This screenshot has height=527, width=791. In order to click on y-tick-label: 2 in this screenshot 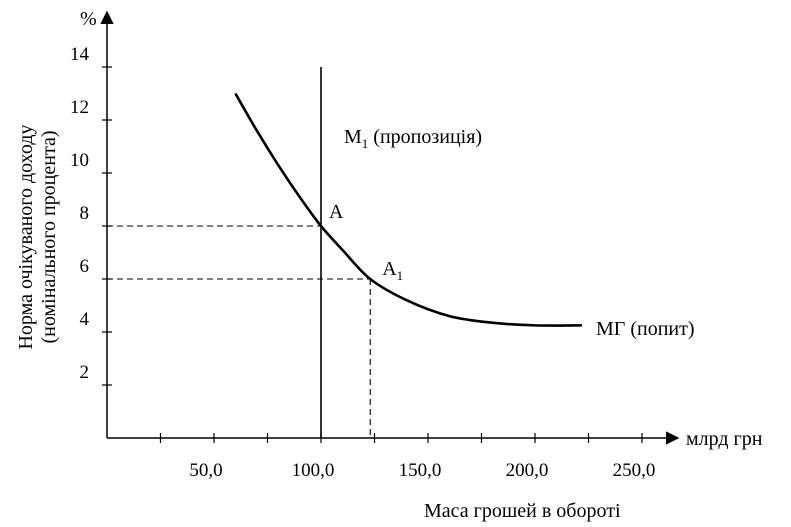, I will do `click(85, 372)`.